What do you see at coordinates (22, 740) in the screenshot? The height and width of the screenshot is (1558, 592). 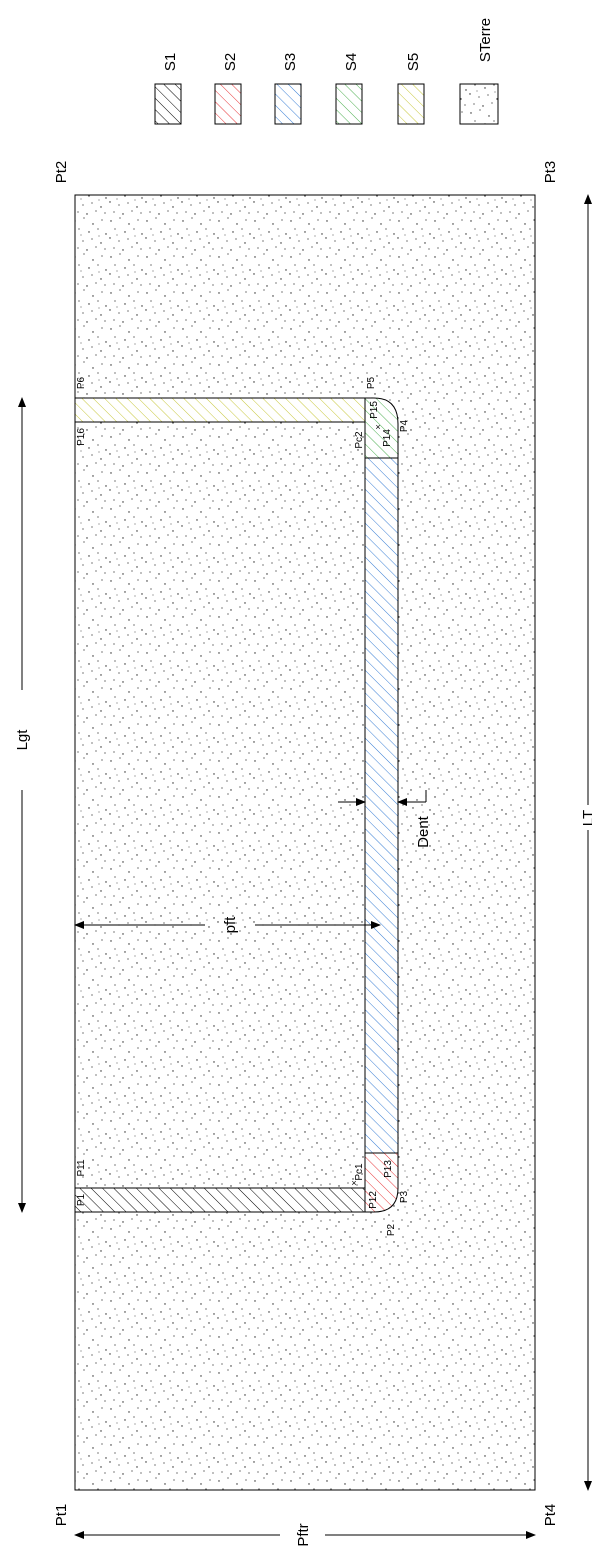 I see `label-lgt: Lgt` at bounding box center [22, 740].